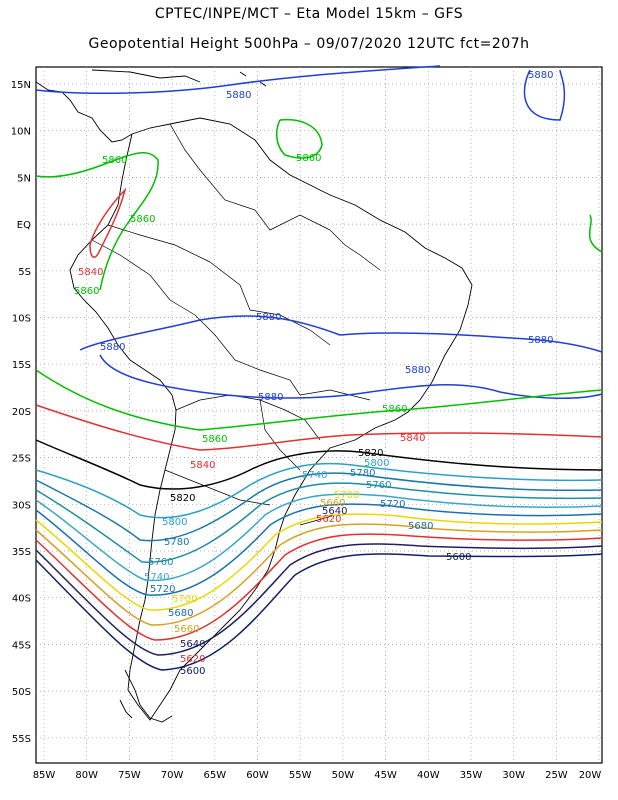  I want to click on lon-label: 85W, so click(44, 775).